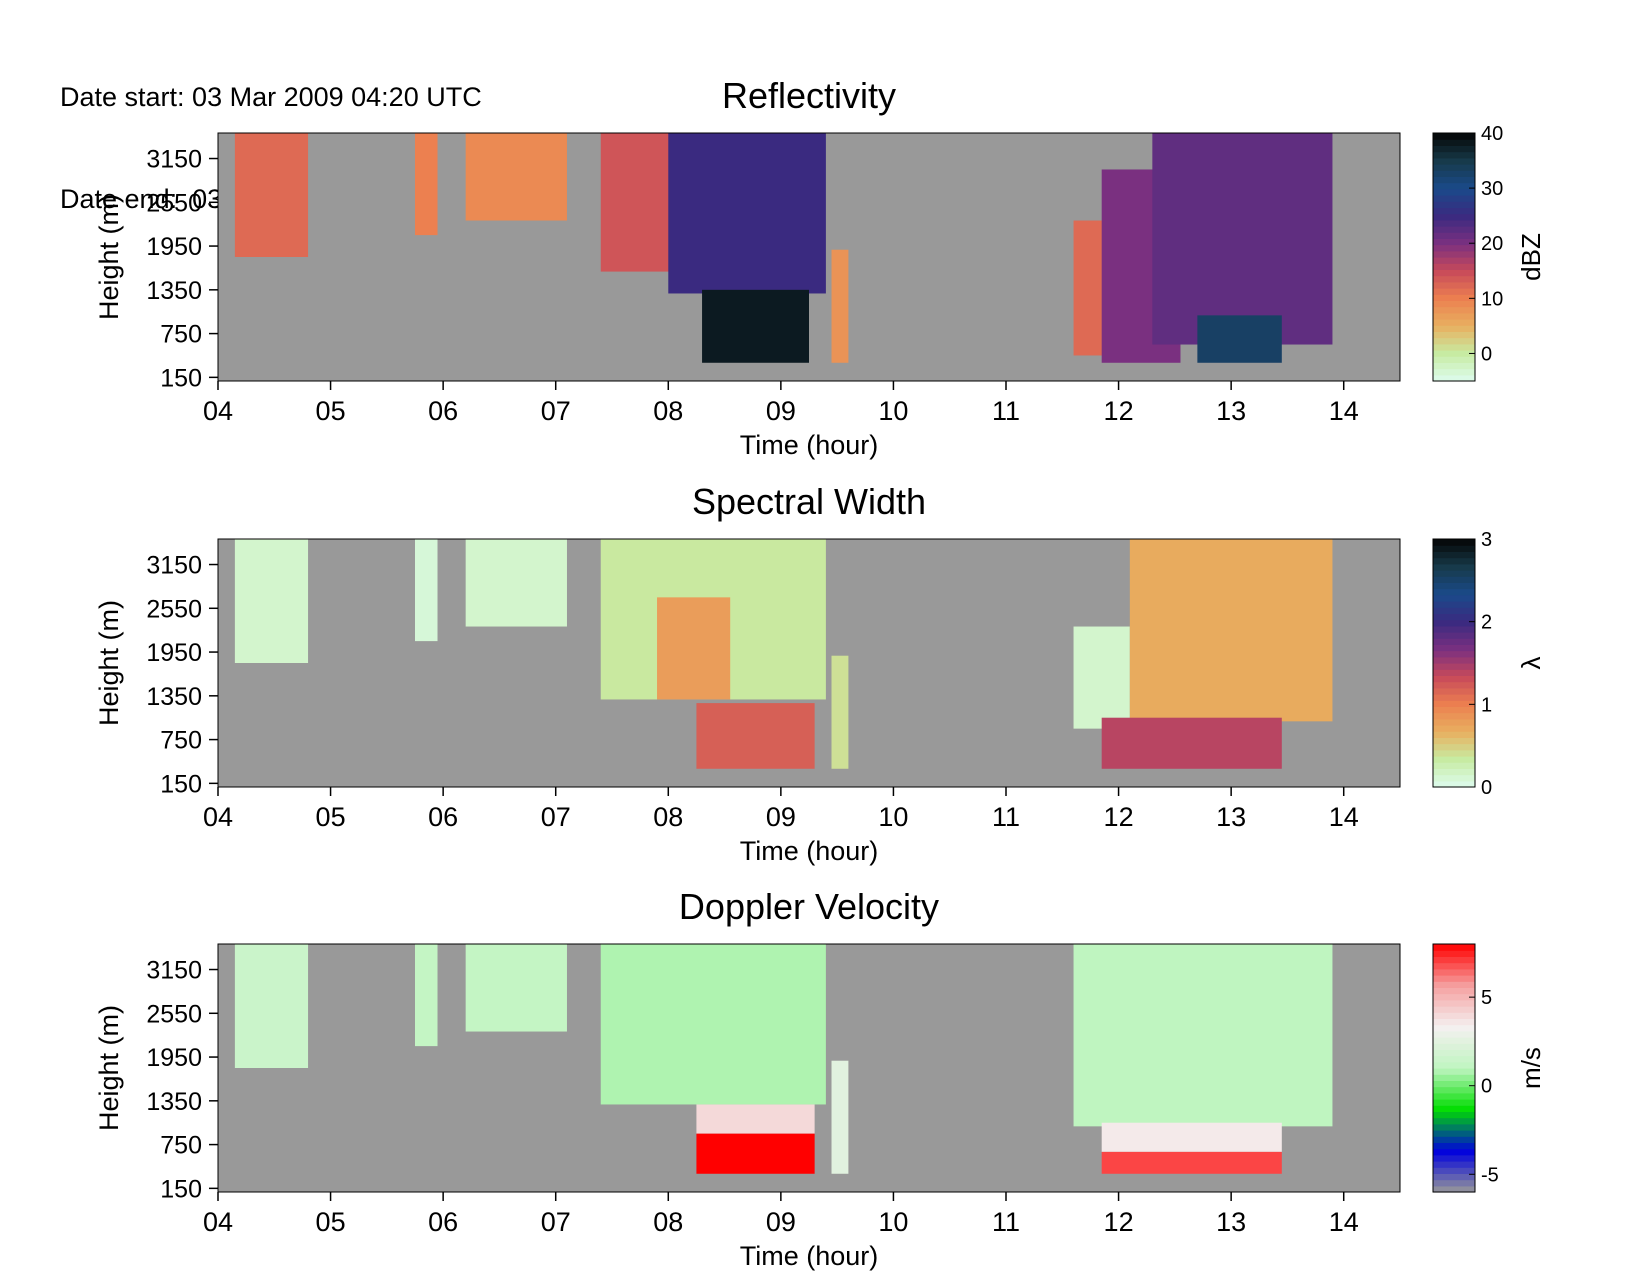 This screenshot has height=1275, width=1650. Describe the element at coordinates (893, 411) in the screenshot. I see `x-tick-label: 10` at that location.